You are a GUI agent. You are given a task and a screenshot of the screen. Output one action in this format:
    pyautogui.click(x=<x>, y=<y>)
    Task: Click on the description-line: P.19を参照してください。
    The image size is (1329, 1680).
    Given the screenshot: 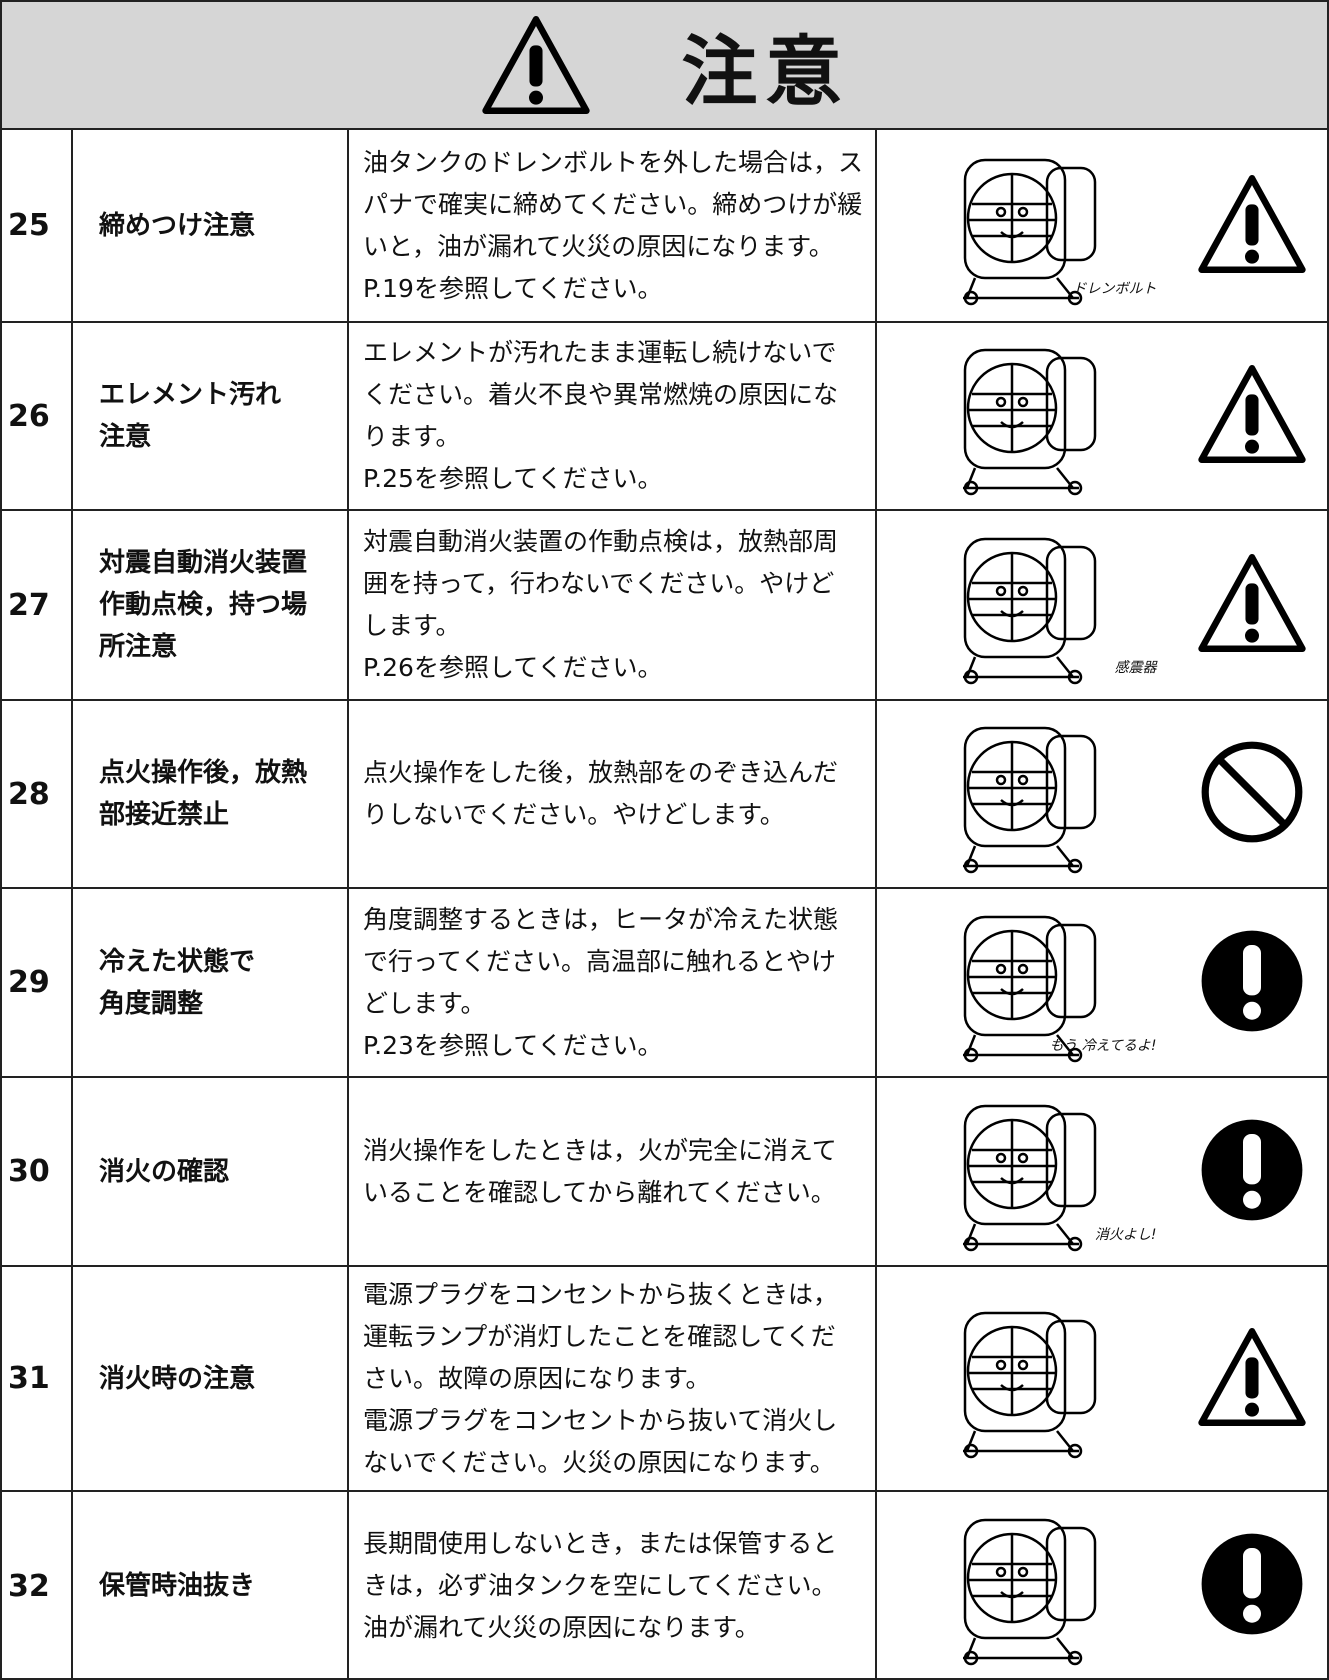 What is the action you would take?
    pyautogui.click(x=513, y=288)
    